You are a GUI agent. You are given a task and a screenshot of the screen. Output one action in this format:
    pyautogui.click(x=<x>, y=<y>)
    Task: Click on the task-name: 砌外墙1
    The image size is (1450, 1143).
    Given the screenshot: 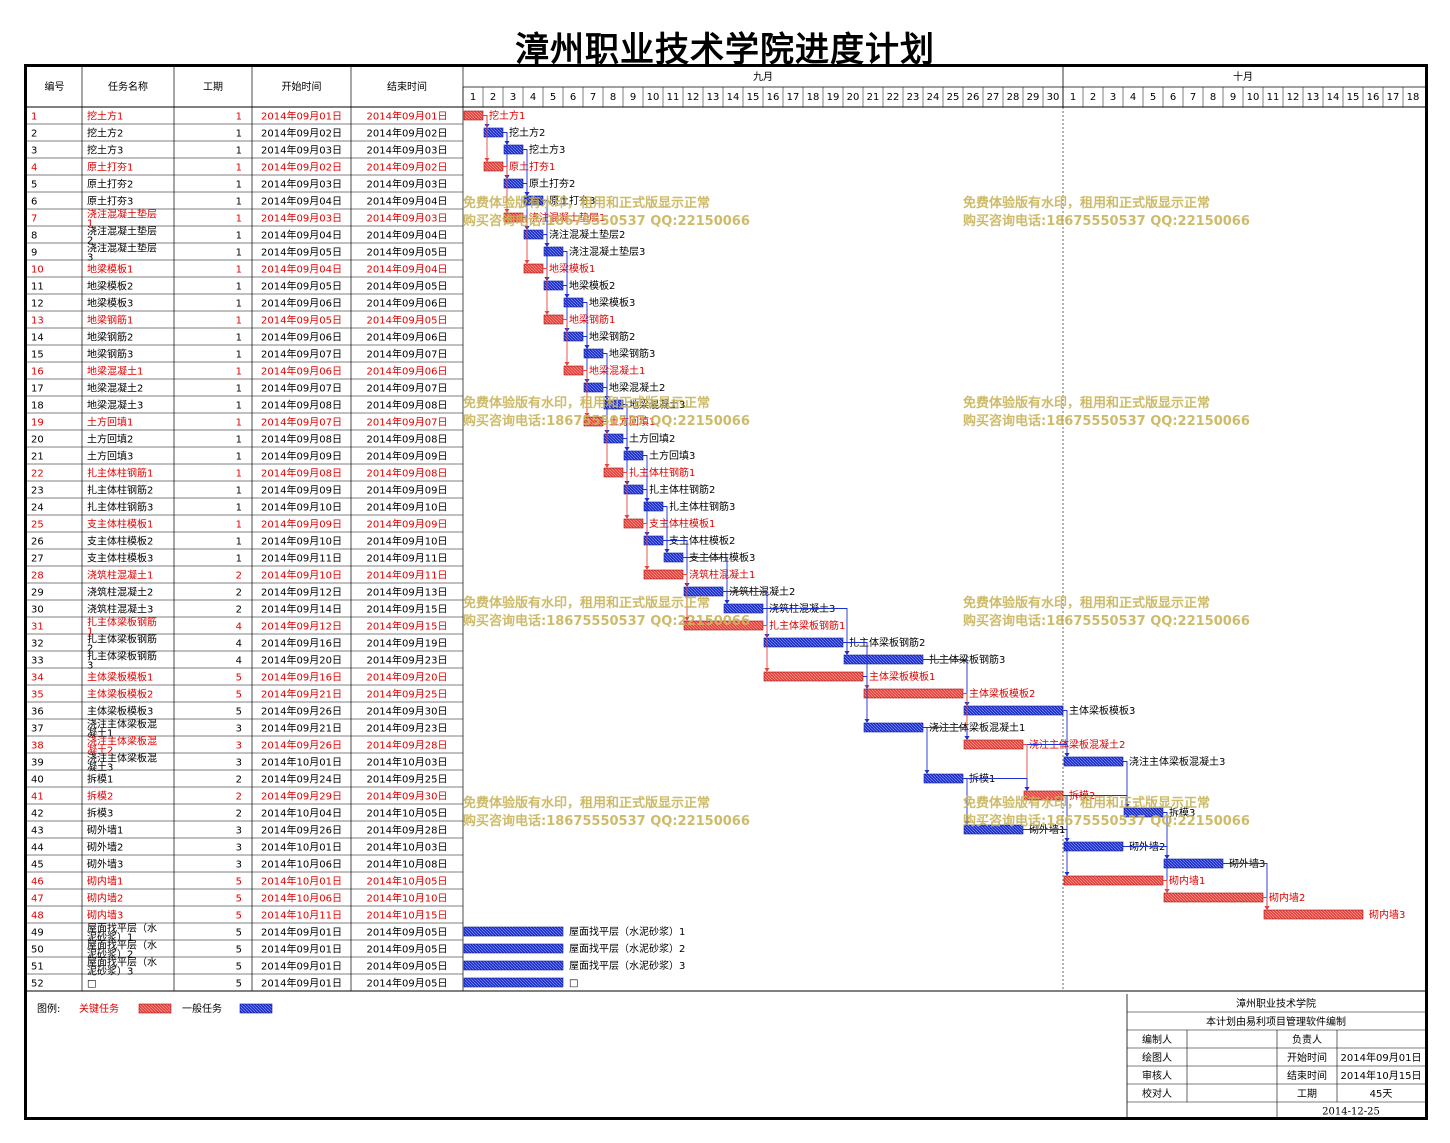 What is the action you would take?
    pyautogui.click(x=105, y=830)
    